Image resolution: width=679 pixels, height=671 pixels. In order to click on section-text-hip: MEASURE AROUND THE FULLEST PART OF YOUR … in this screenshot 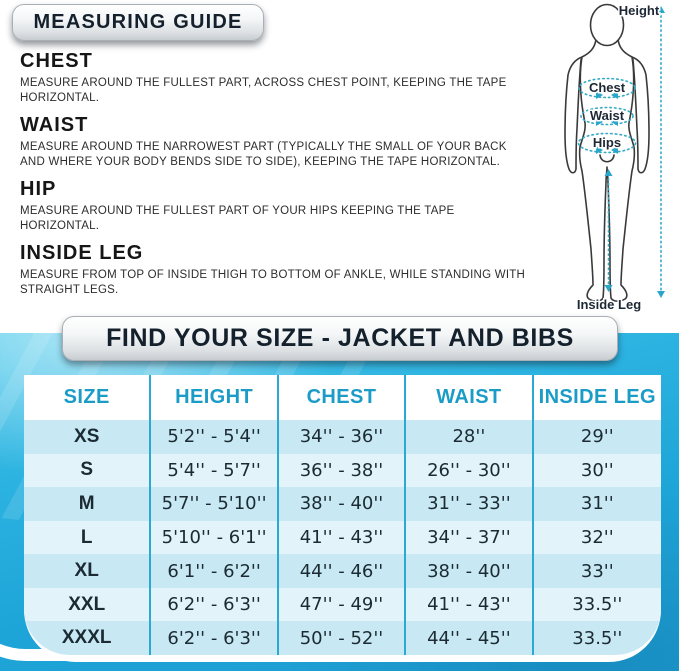, I will do `click(237, 218)`.